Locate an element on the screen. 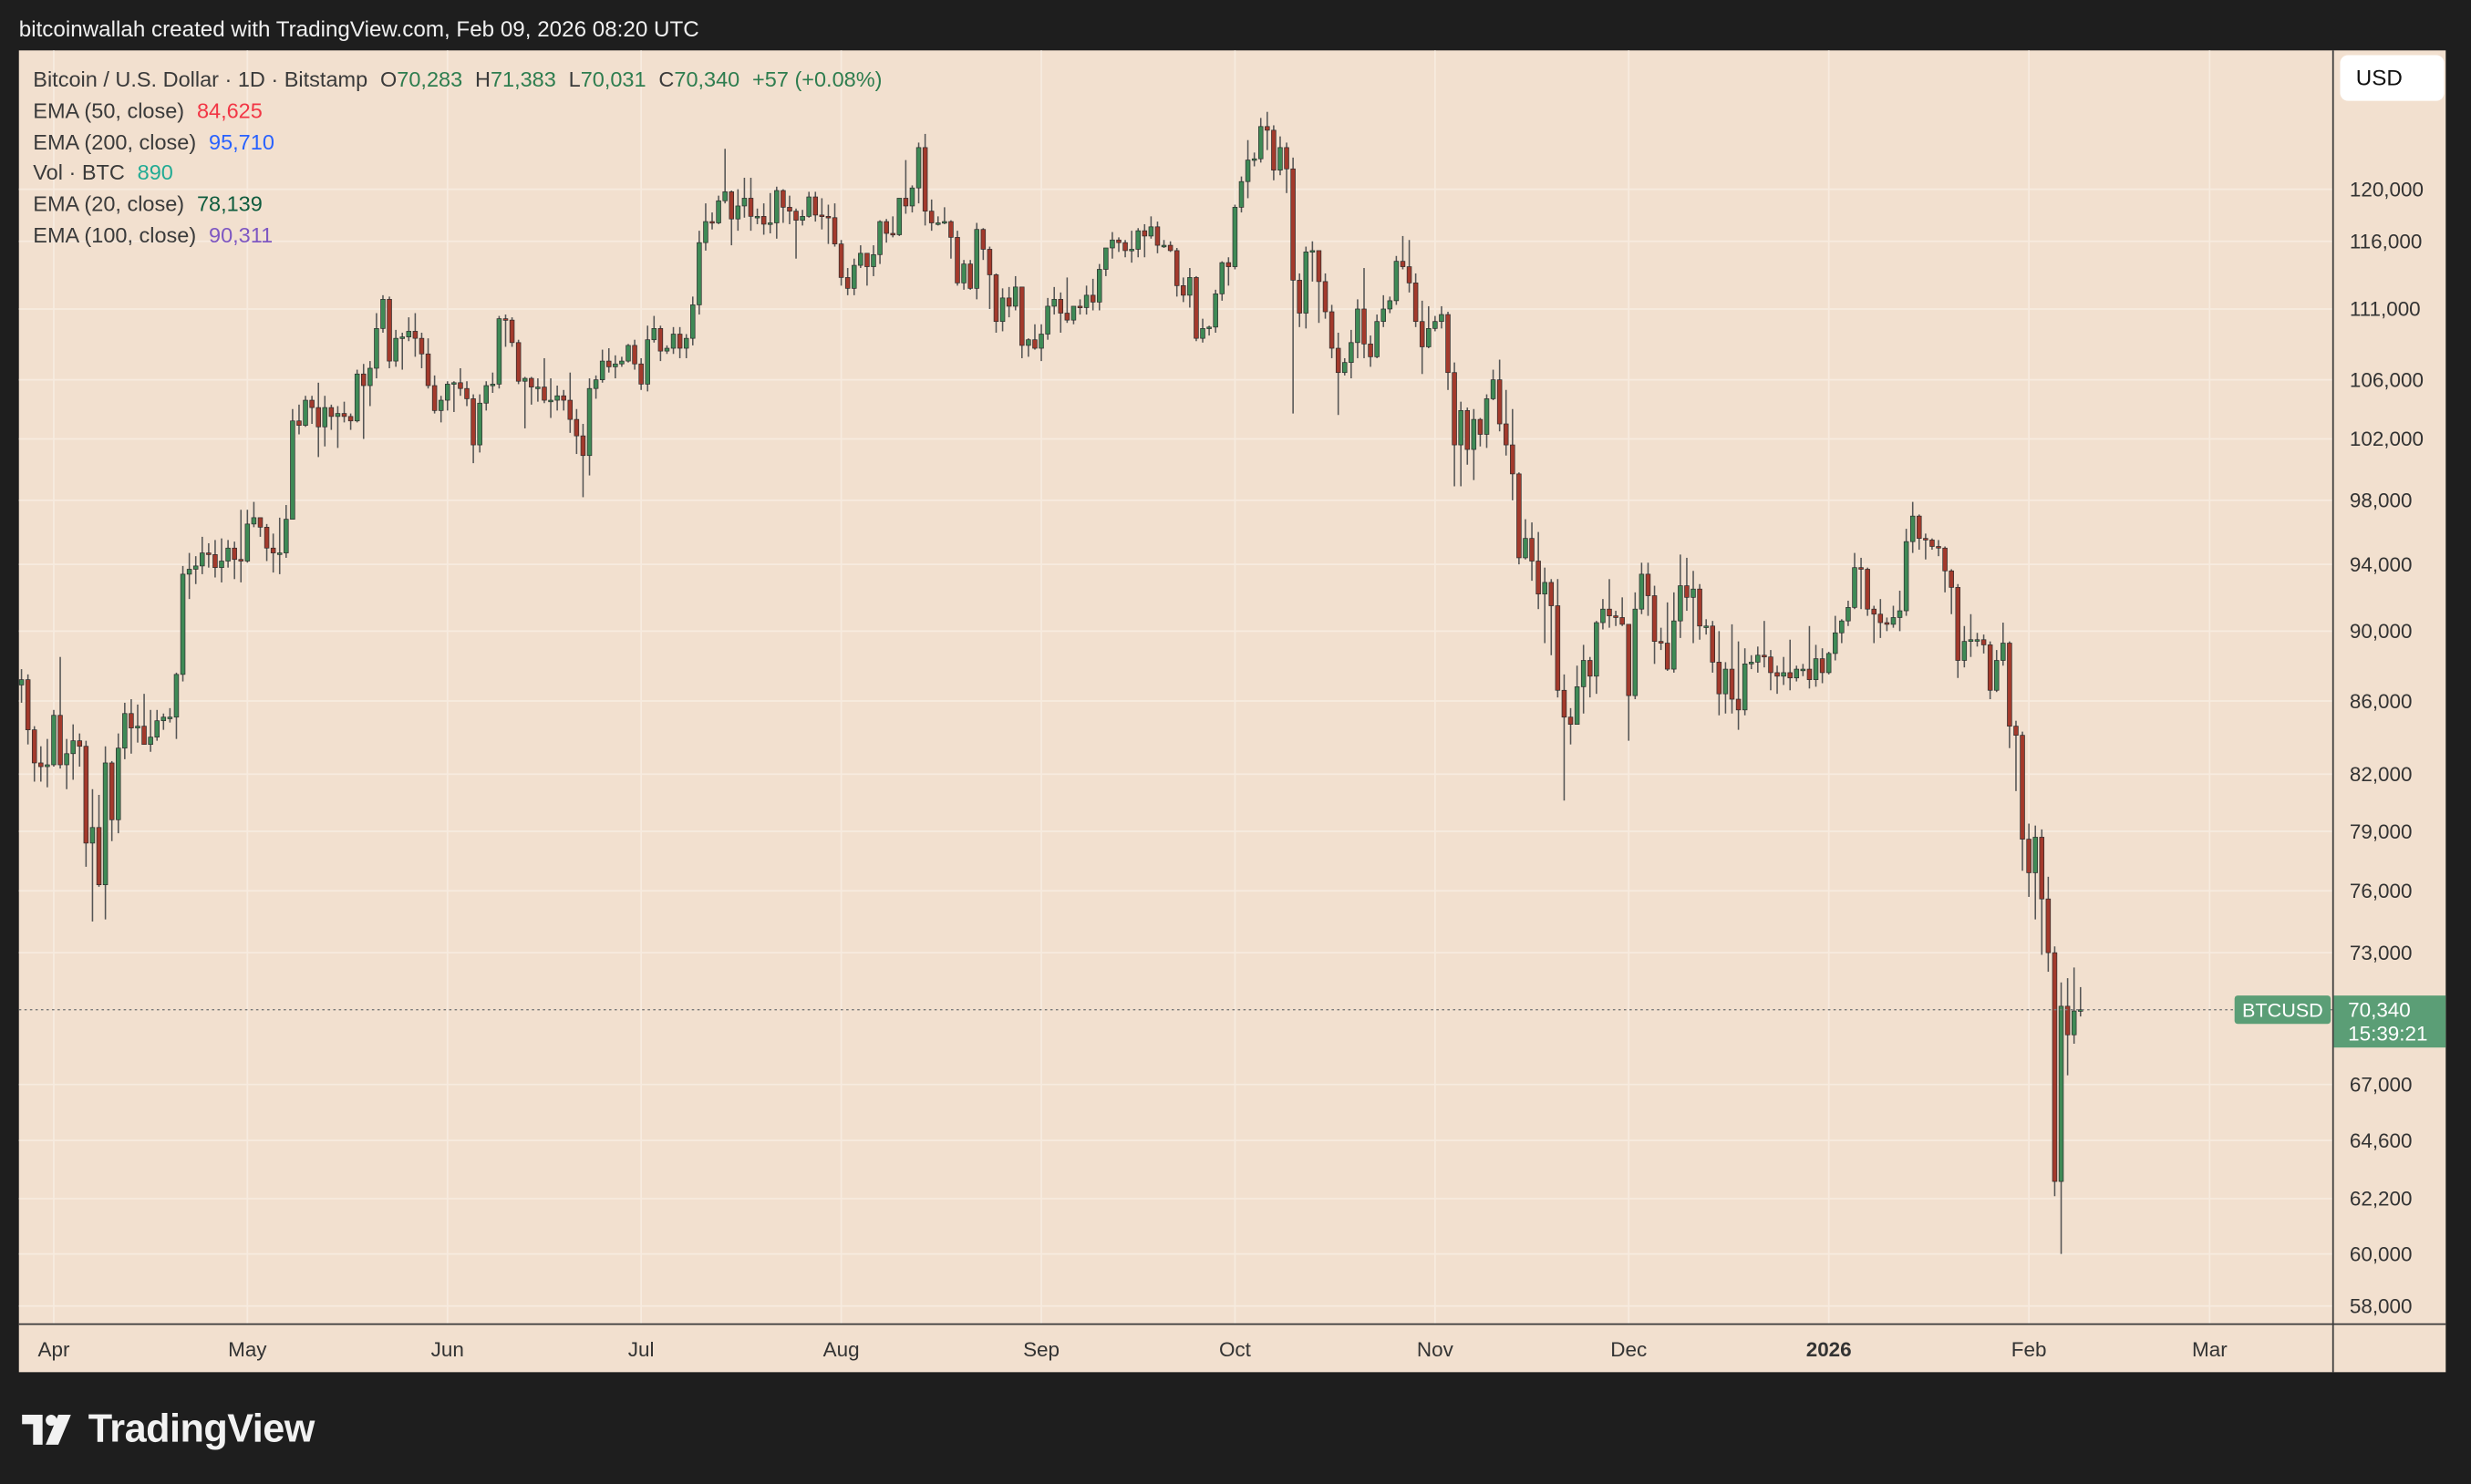  x-tick-label: Jul is located at coordinates (642, 1349).